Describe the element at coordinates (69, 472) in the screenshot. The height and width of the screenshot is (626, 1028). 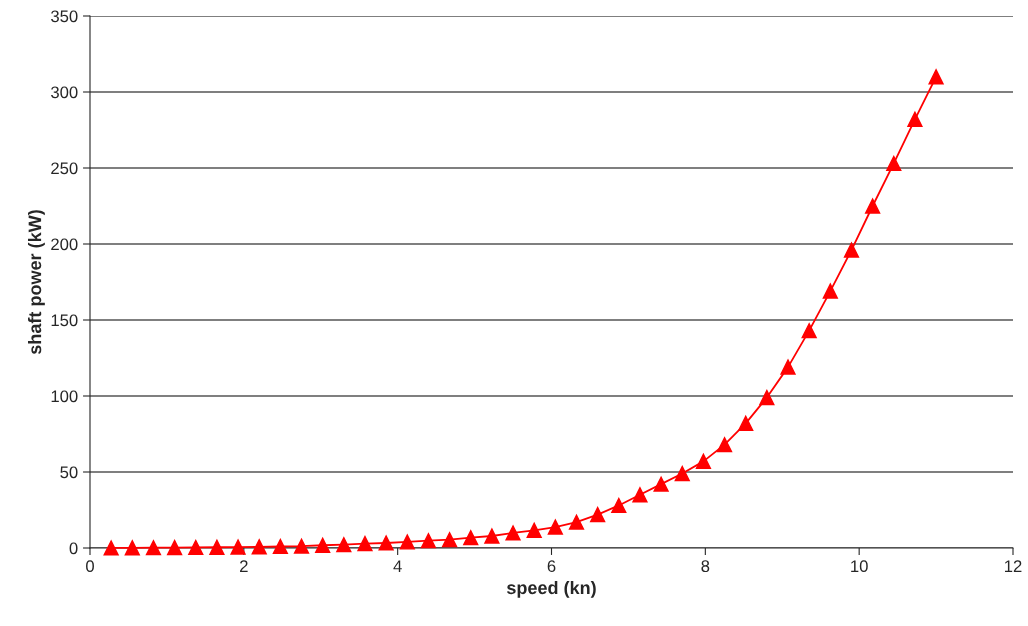
I see `y-tick-label: 50` at that location.